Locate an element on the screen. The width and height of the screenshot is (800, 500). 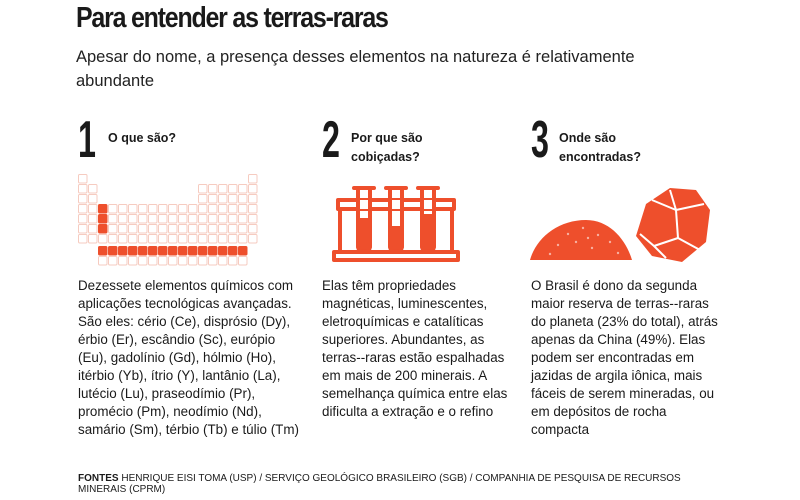
section-number: 3 is located at coordinates (540, 140).